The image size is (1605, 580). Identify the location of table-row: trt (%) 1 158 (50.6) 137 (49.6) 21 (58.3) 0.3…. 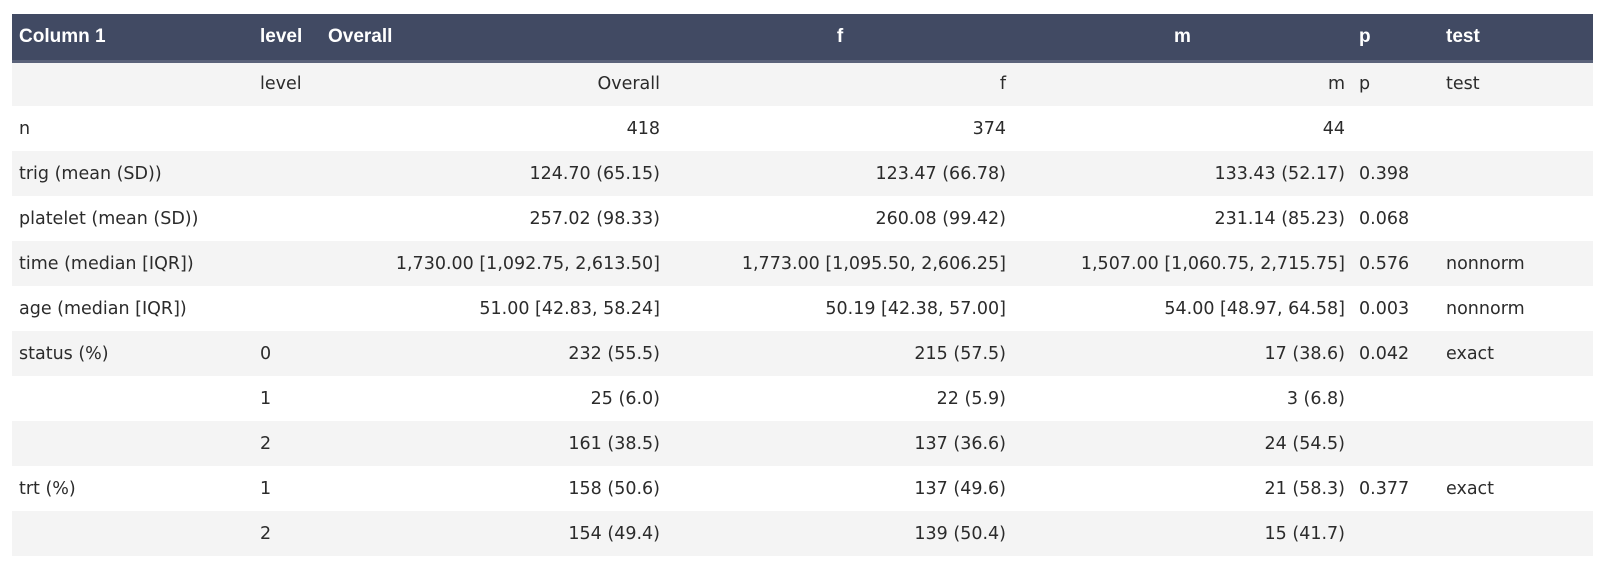
(802, 488).